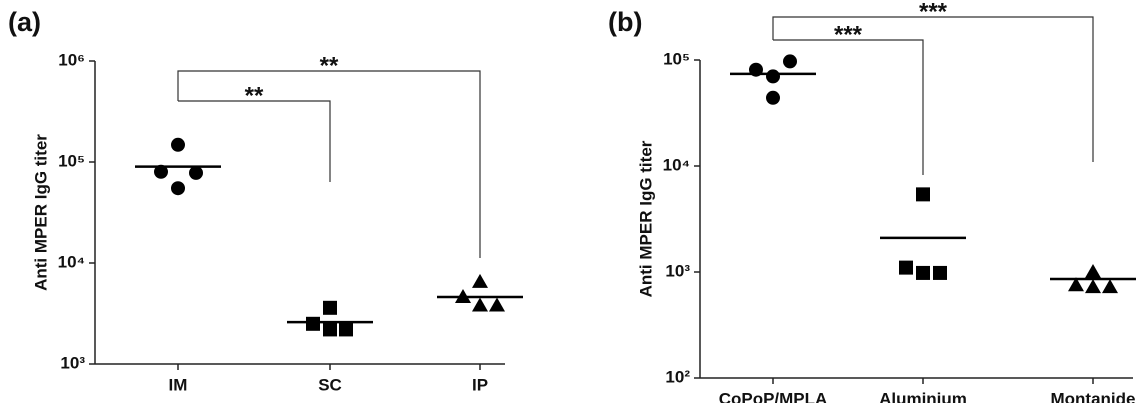 The image size is (1141, 403). I want to click on x-tick-label: Montanide, so click(1093, 396).